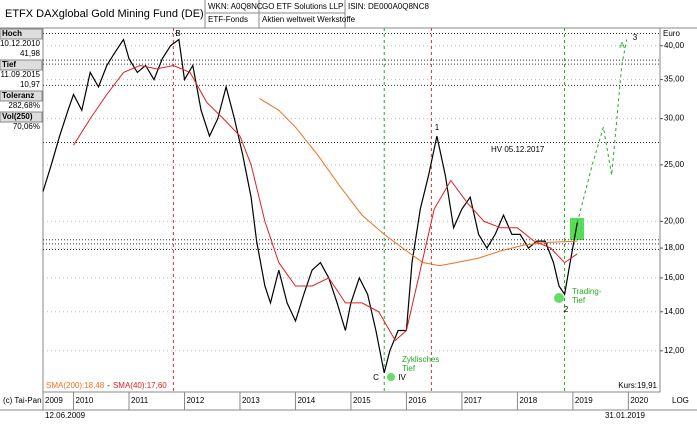 The image size is (697, 426). What do you see at coordinates (577, 229) in the screenshot?
I see `breakout-box` at bounding box center [577, 229].